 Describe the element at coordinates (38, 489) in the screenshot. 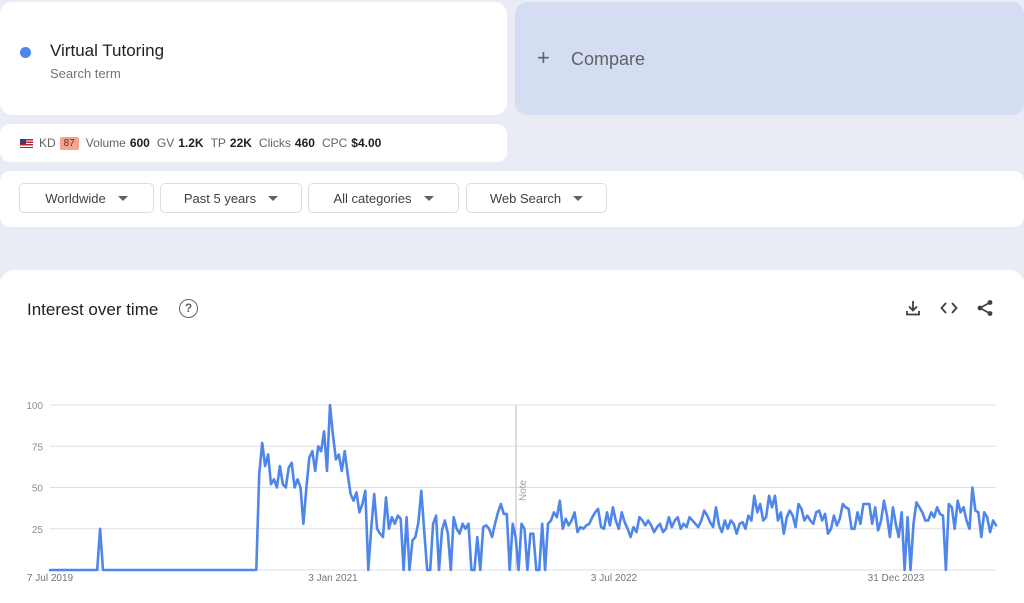

I see `y-tick-label: 50` at that location.